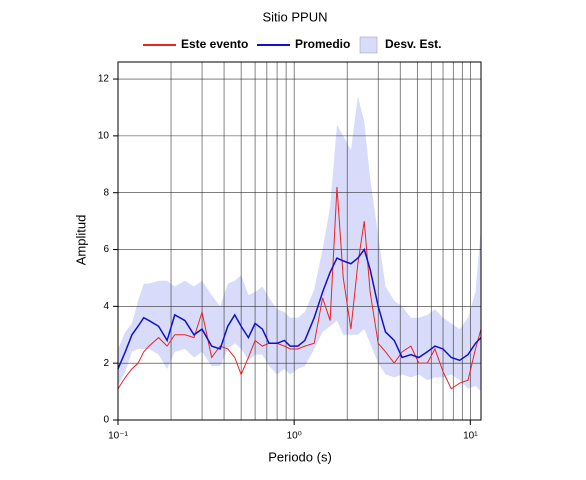  I want to click on y-tick-label: 2, so click(106, 363).